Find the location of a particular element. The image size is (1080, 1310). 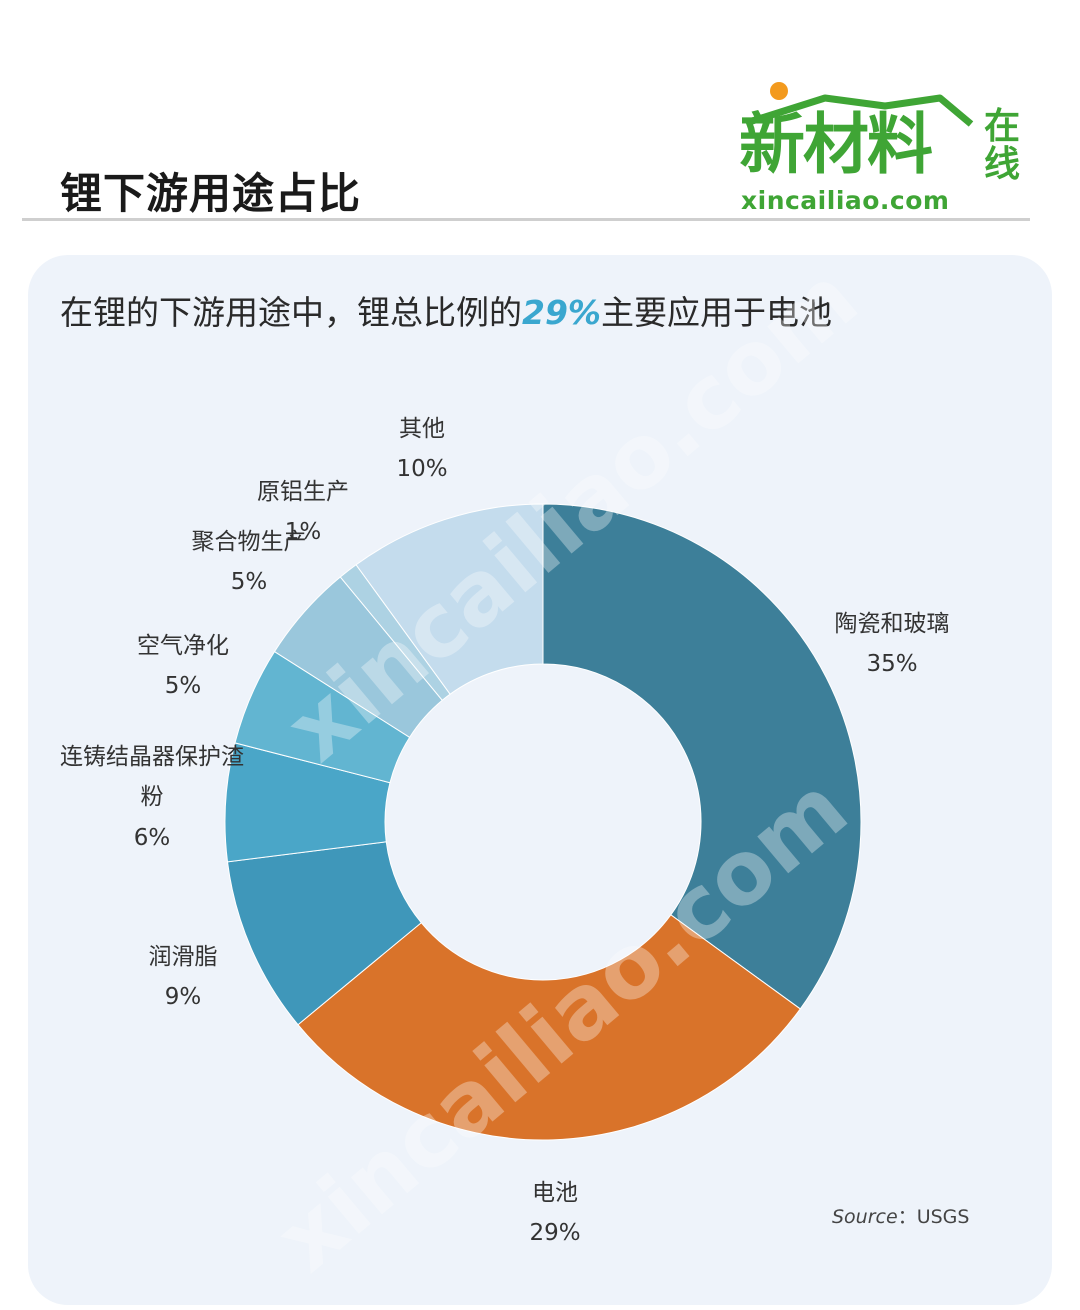

segment-percent: 10% is located at coordinates (422, 469).